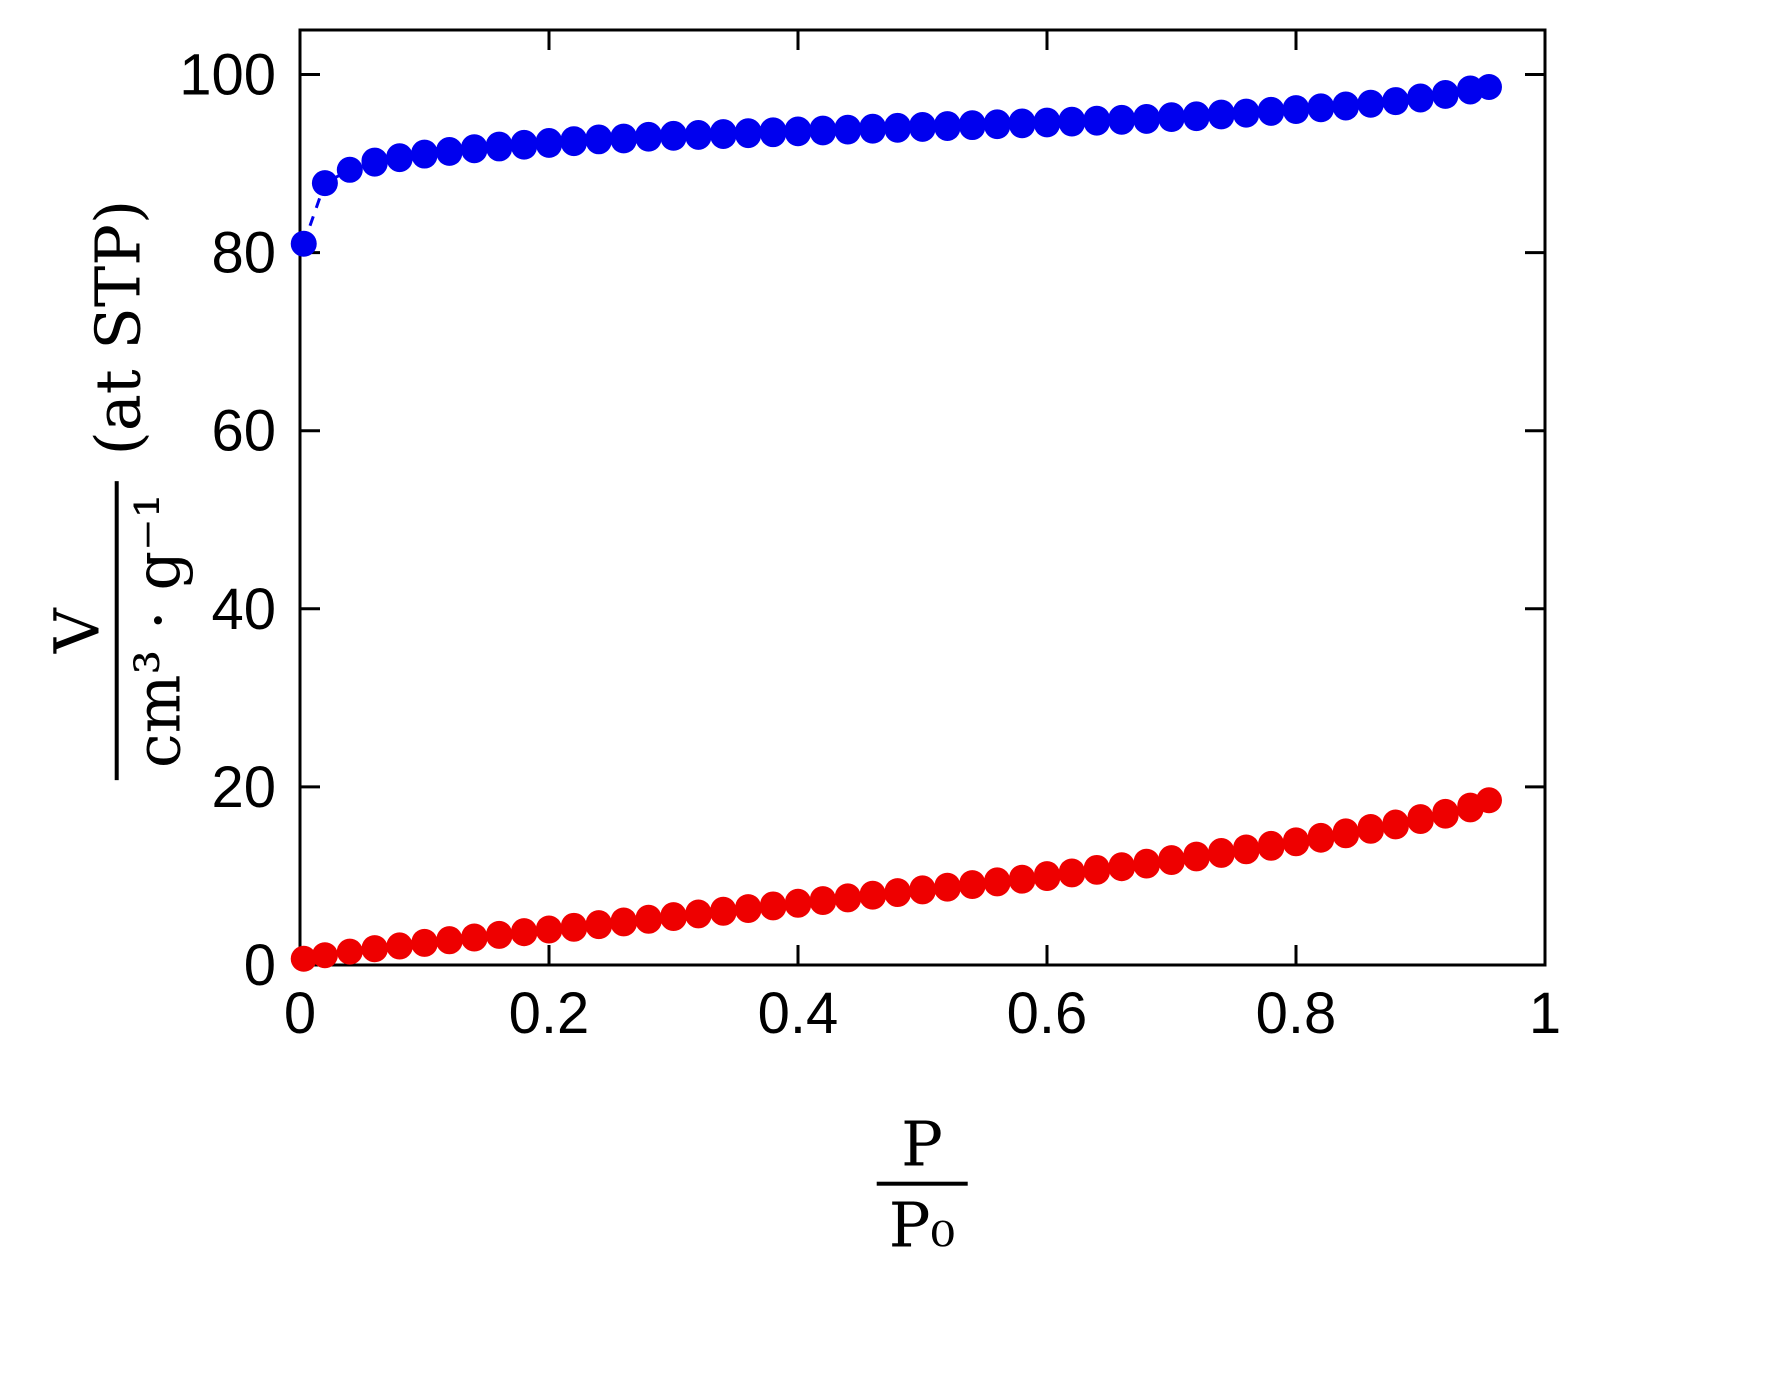 This screenshot has width=1792, height=1373. Describe the element at coordinates (549, 1013) in the screenshot. I see `x-tick-label: 0.2` at that location.